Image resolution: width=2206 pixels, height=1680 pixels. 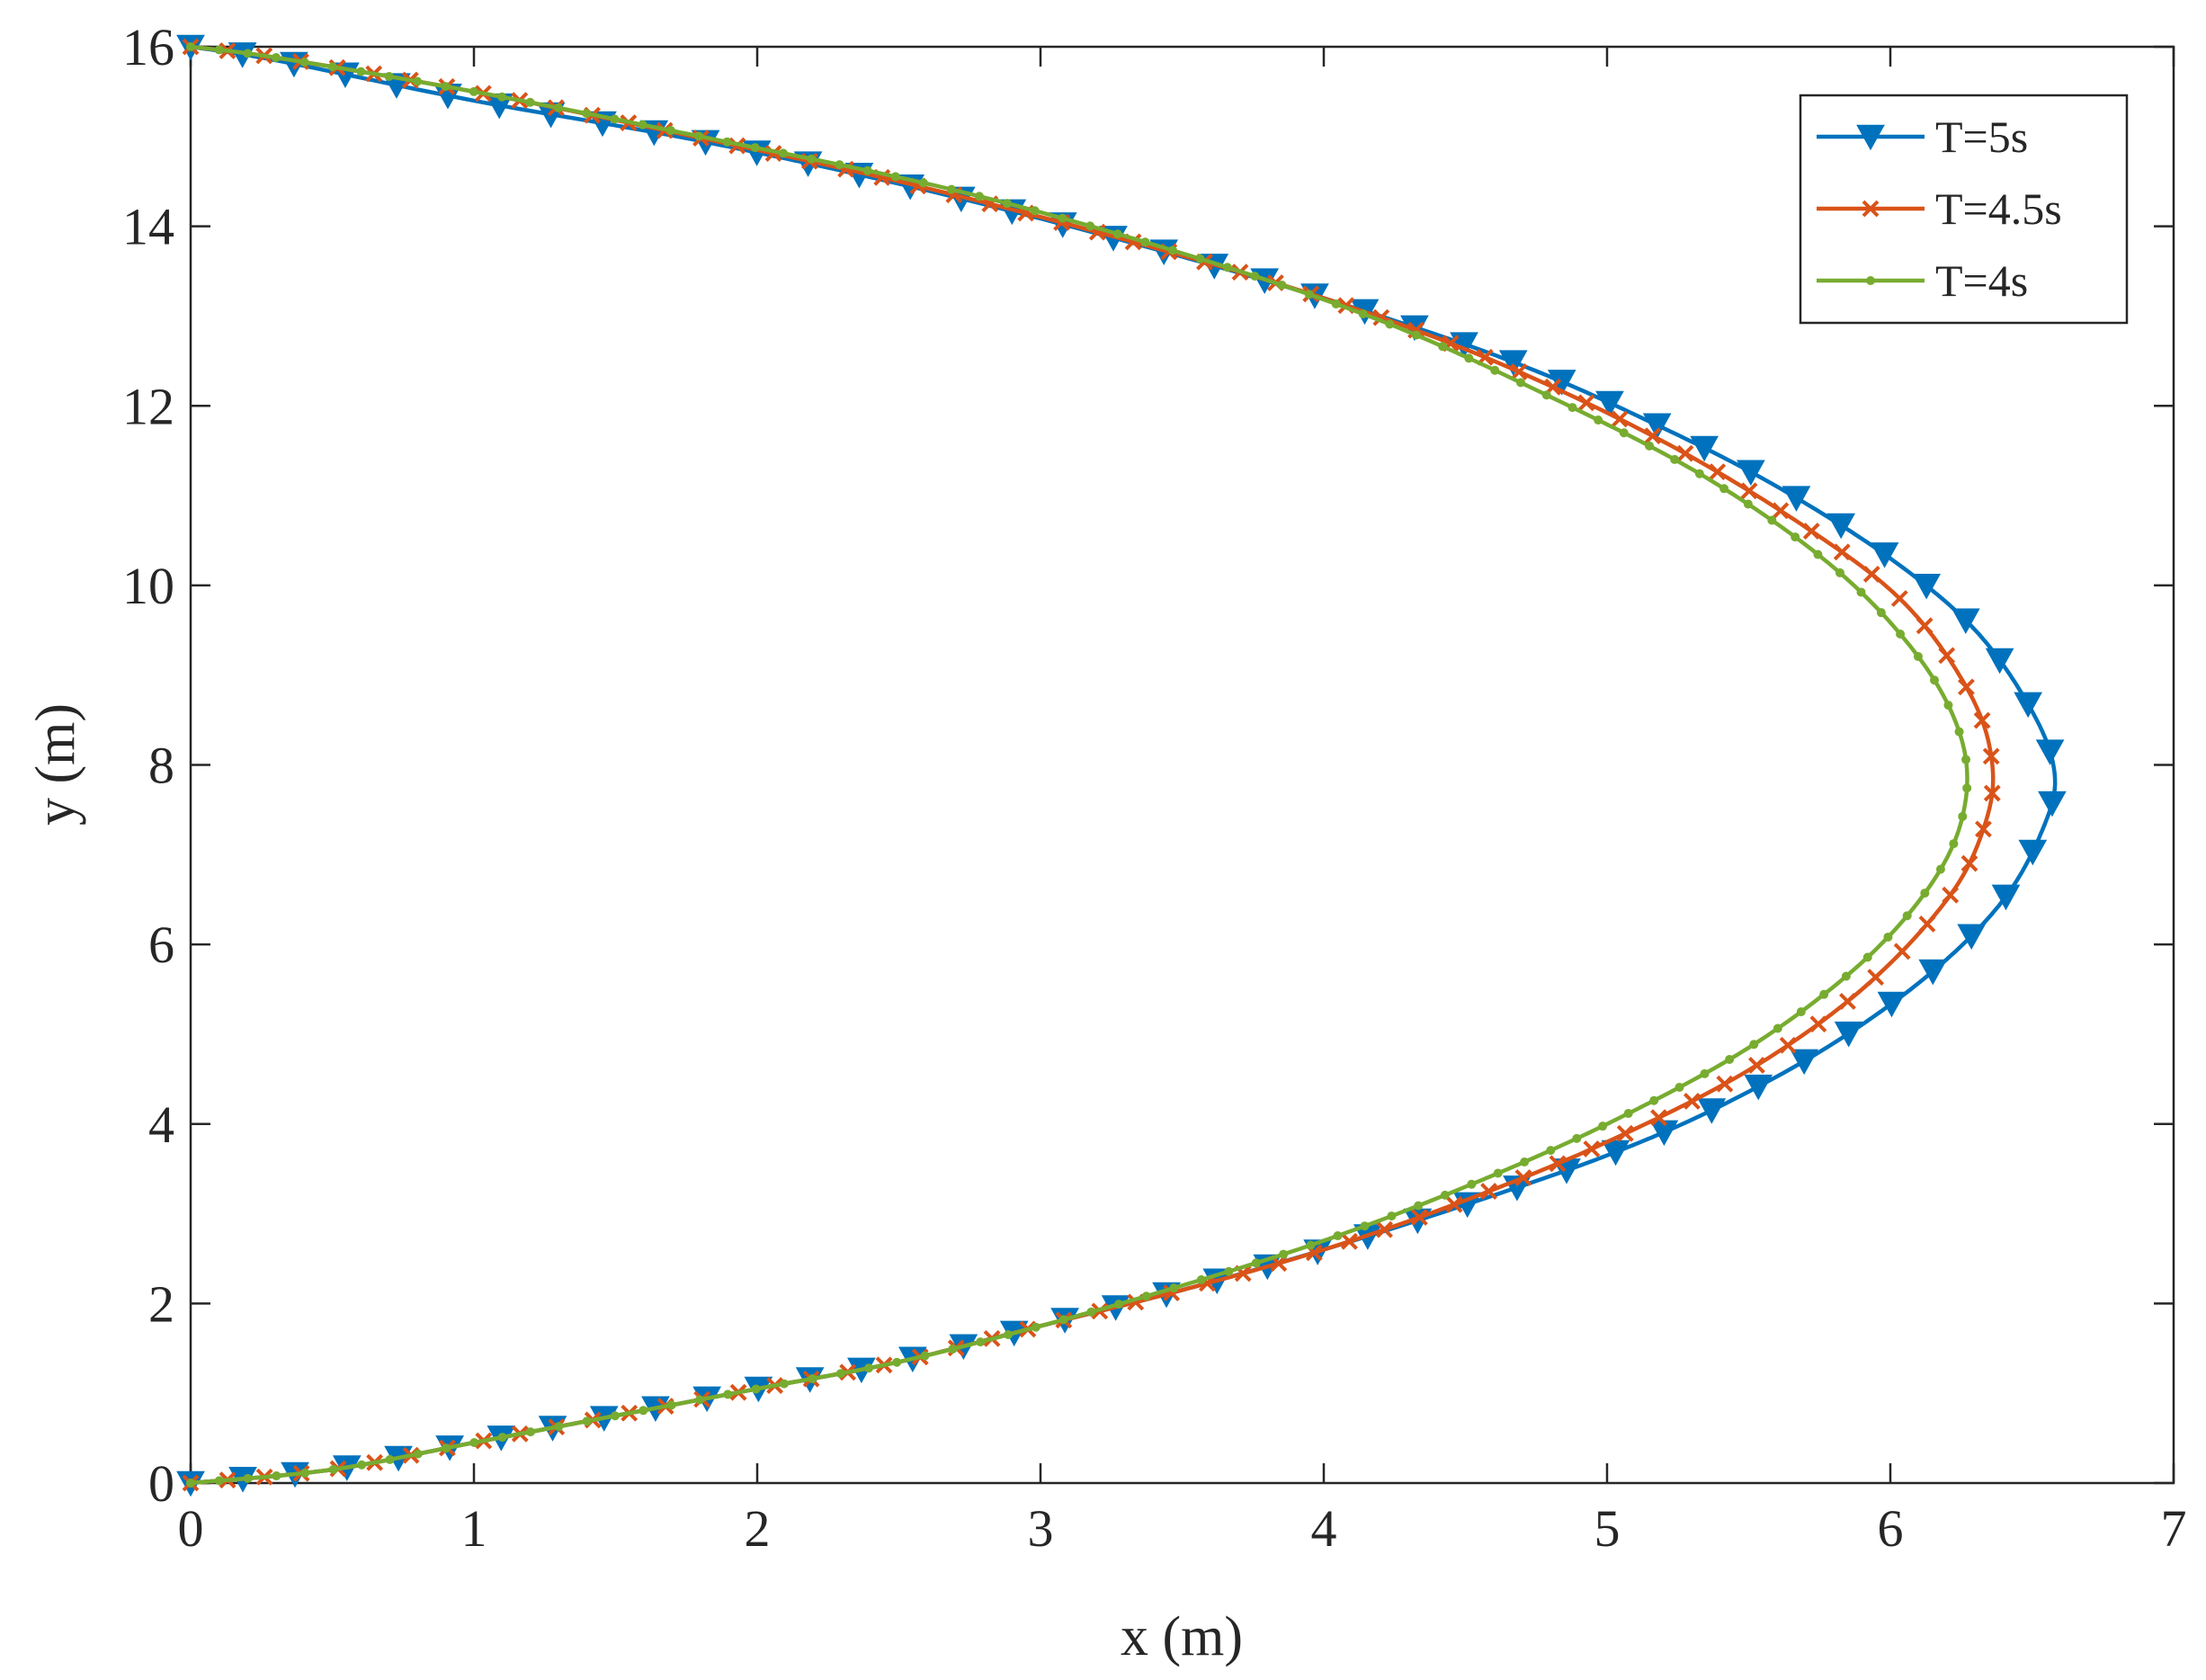 What do you see at coordinates (1182, 1637) in the screenshot?
I see `x-axis-label: x (m)` at bounding box center [1182, 1637].